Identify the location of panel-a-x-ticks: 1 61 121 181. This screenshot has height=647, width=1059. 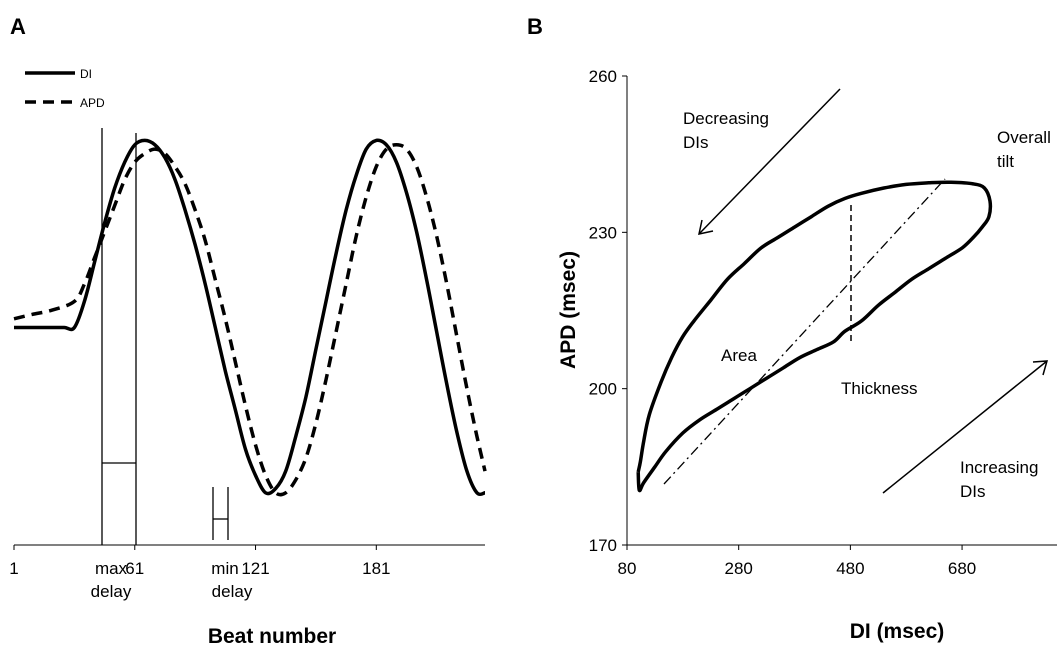
(199, 561).